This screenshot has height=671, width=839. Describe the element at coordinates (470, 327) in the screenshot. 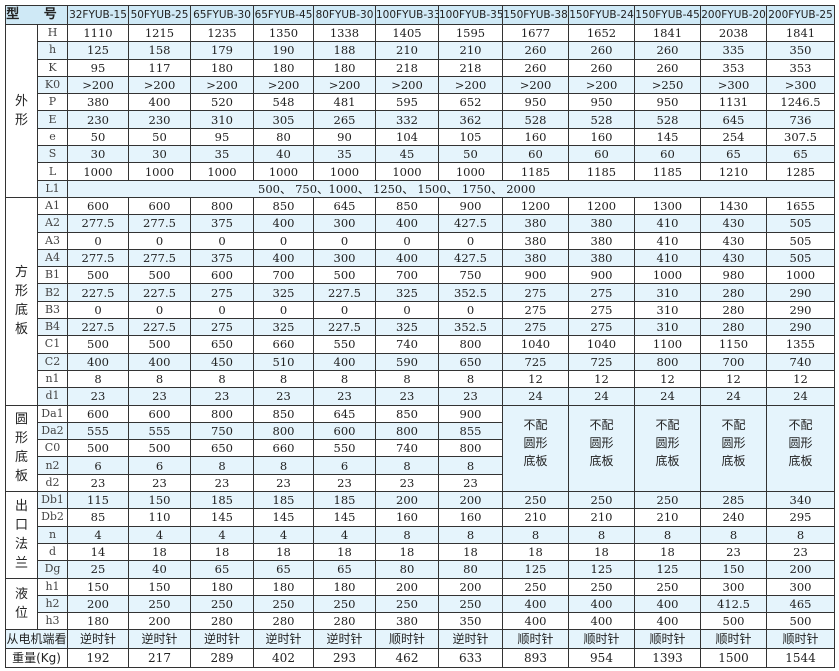

I see `value-cell: 352.5` at that location.